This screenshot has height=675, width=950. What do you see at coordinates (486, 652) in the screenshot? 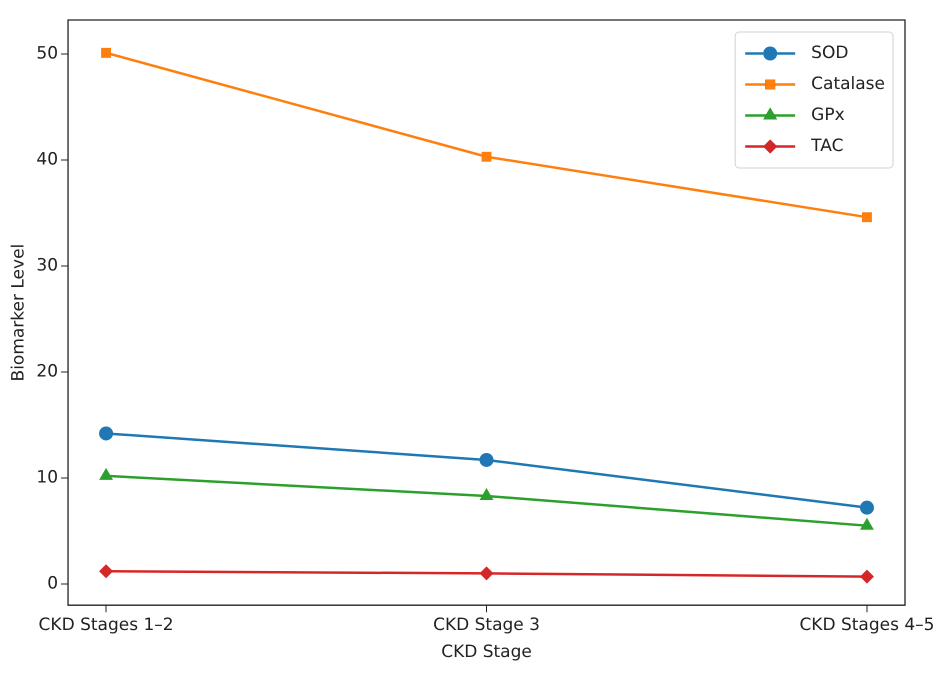
I see `x-axis-title: CKD Stage` at bounding box center [486, 652].